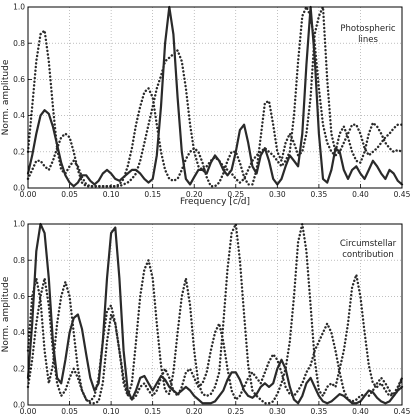 Image resolution: width=415 pixels, height=417 pixels. What do you see at coordinates (368, 40) in the screenshot?
I see `panel-annotation-line: lines` at bounding box center [368, 40].